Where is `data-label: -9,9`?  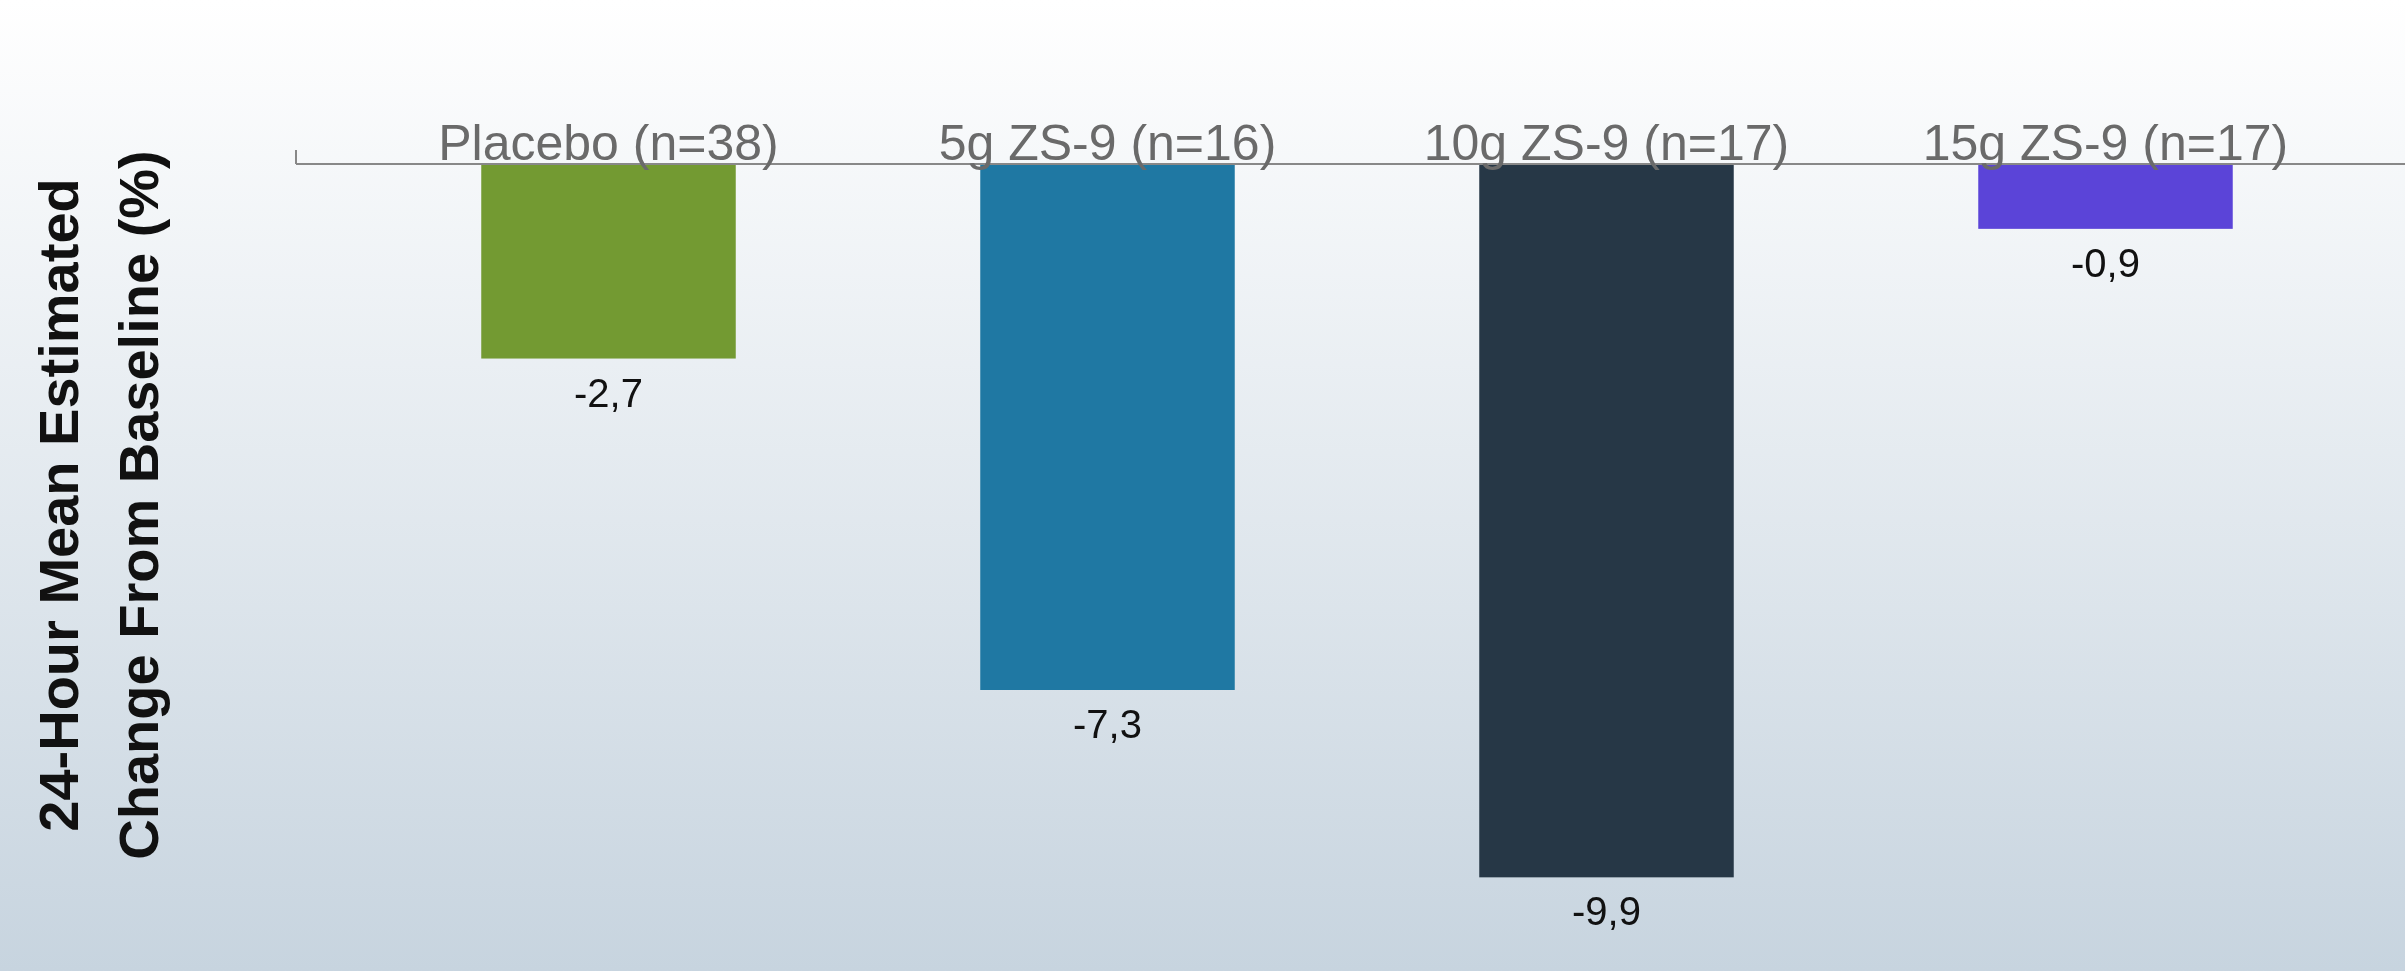
data-label: -9,9 is located at coordinates (1606, 911).